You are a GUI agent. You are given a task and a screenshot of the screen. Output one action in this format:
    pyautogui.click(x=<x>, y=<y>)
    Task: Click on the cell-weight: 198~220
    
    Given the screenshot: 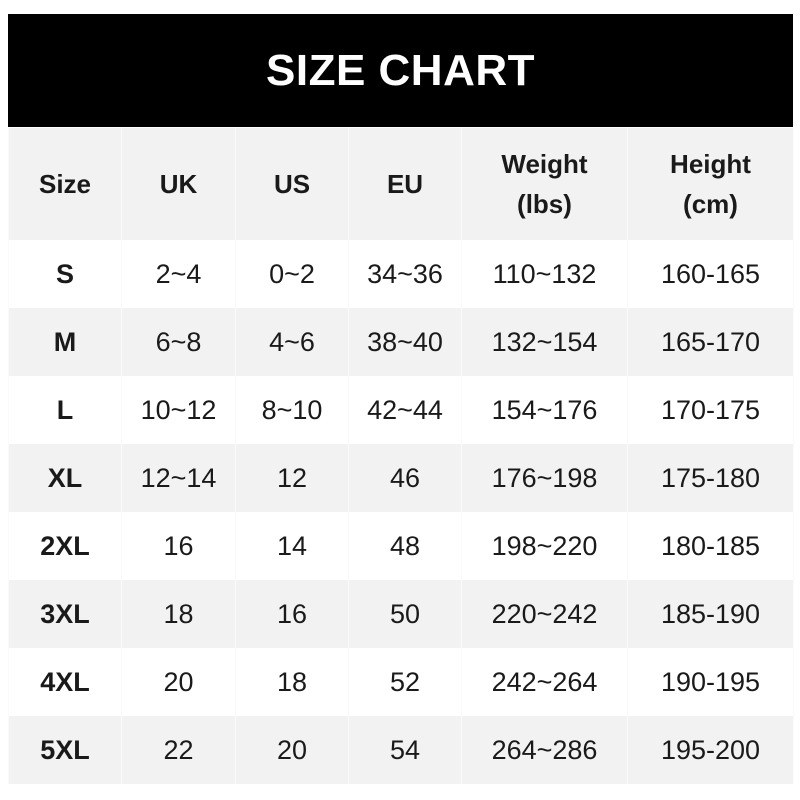 What is the action you would take?
    pyautogui.click(x=544, y=546)
    